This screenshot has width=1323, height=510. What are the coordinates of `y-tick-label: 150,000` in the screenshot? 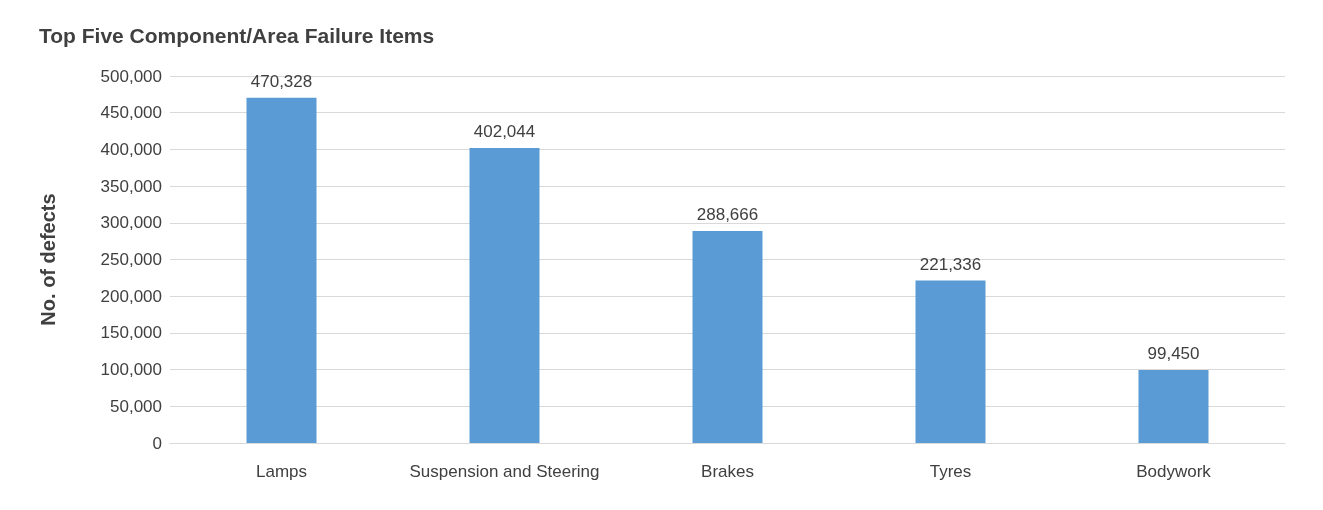 It's located at (131, 333).